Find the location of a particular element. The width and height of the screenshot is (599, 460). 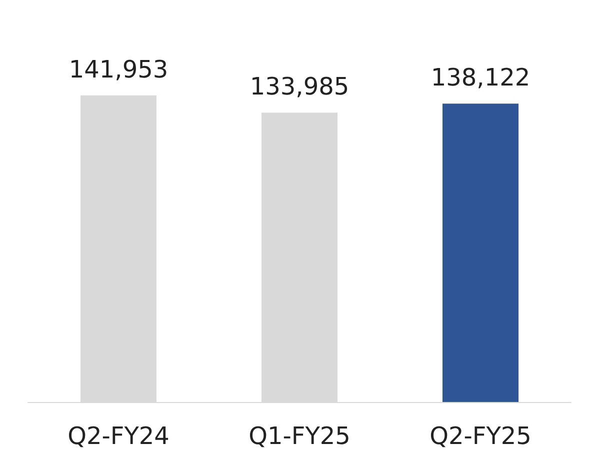

data-label: 138,122 is located at coordinates (480, 78).